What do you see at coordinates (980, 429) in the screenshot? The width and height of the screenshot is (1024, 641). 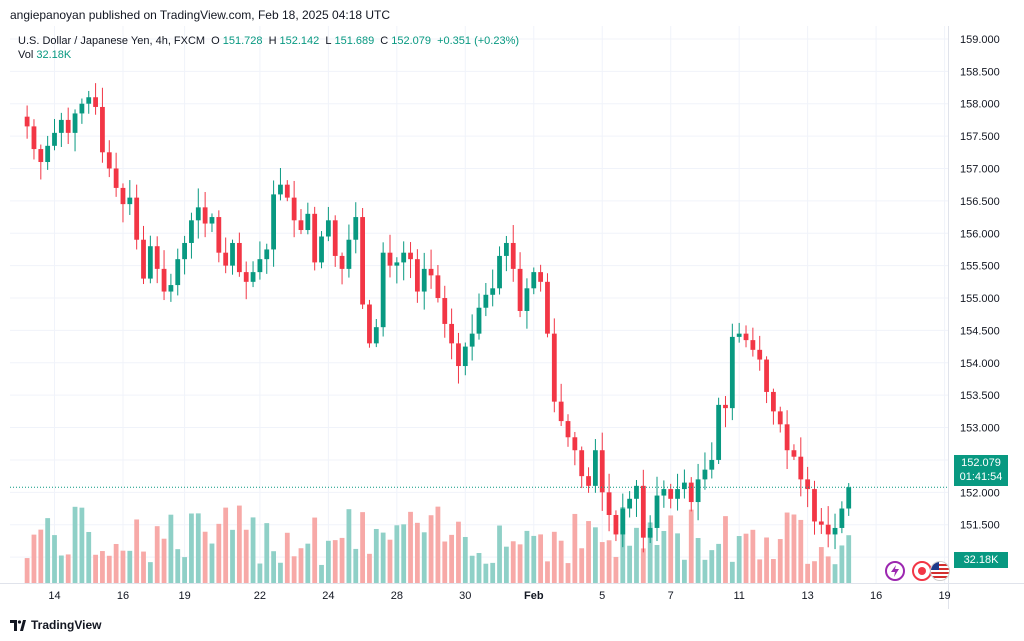 I see `price-tick-label: 153.000` at bounding box center [980, 429].